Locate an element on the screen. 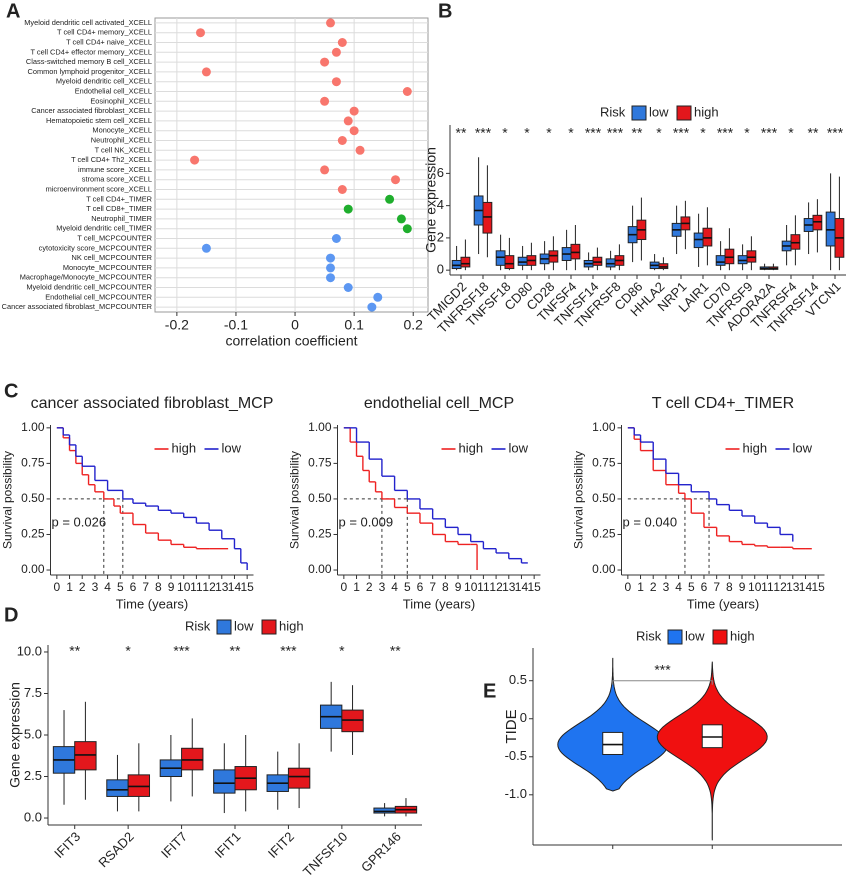 The image size is (858, 882). chart-title: cancer associated fibroblast_MCP is located at coordinates (152, 403).